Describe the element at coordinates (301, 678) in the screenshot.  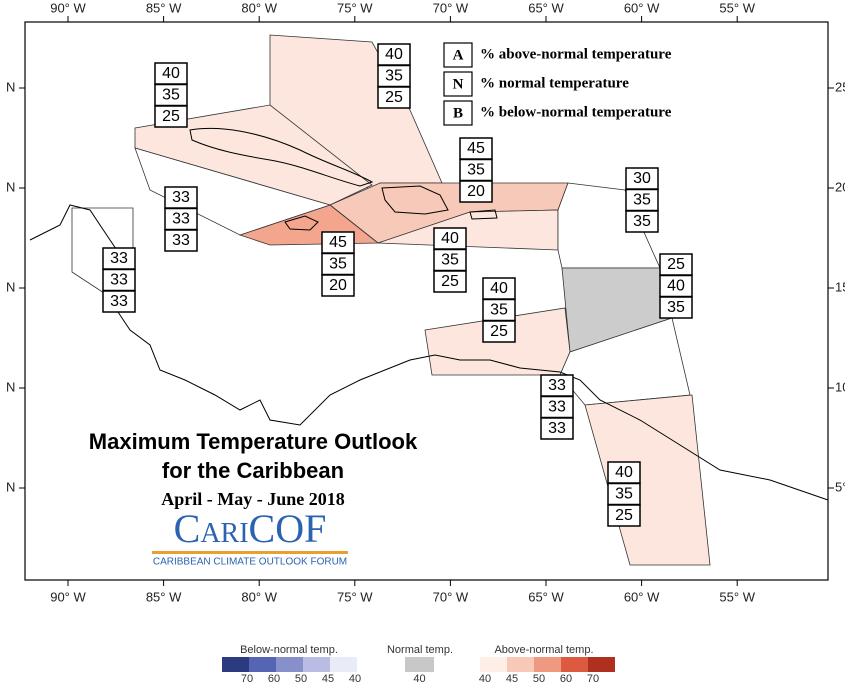
I see `colorbar-tick: 50` at that location.